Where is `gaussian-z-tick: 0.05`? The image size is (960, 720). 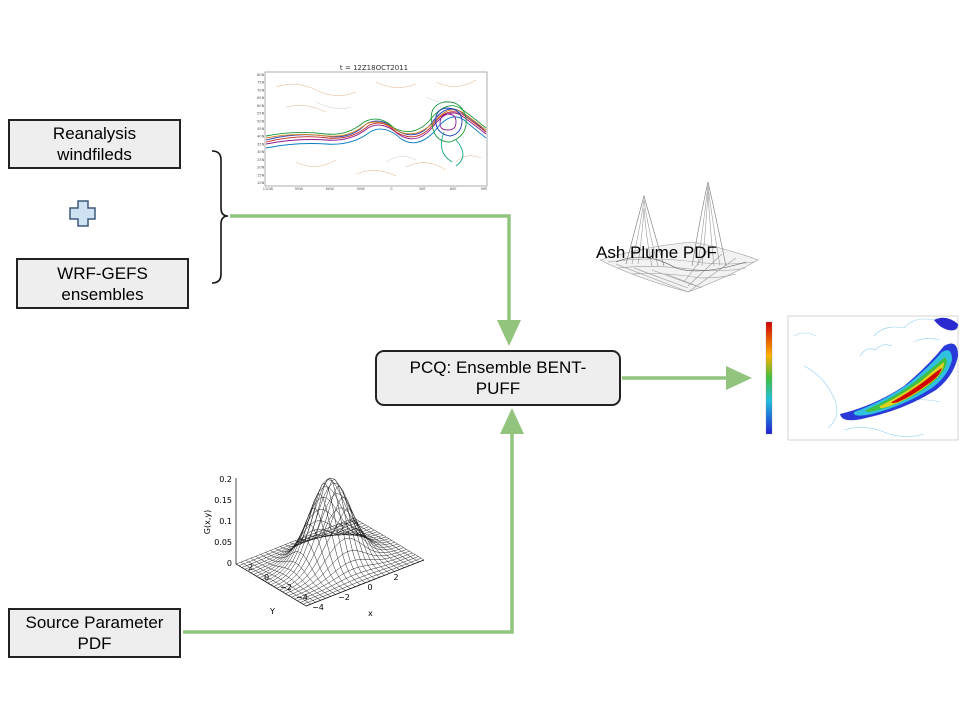
gaussian-z-tick: 0.05 is located at coordinates (223, 542).